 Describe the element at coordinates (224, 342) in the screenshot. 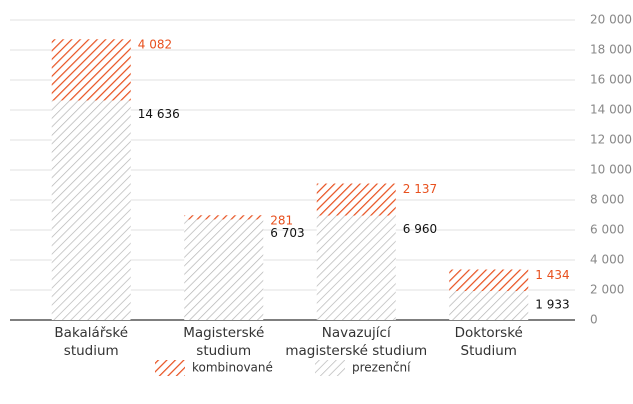

I see `x-tick-label: Magisterské studium` at that location.